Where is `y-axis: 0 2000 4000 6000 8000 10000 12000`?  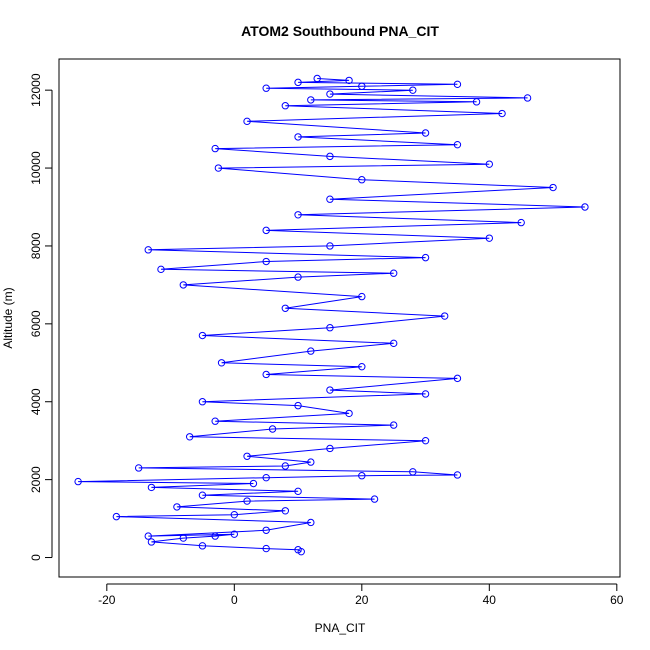 y-axis: 0 2000 4000 6000 8000 10000 12000 is located at coordinates (41, 317).